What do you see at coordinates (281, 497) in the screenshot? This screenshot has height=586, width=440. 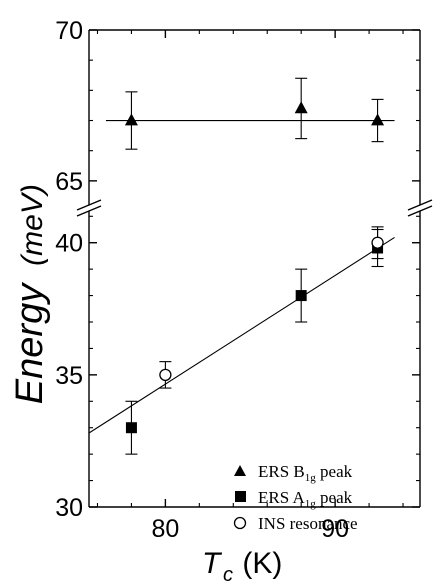 I see `legend-label-main: ERS A` at bounding box center [281, 497].